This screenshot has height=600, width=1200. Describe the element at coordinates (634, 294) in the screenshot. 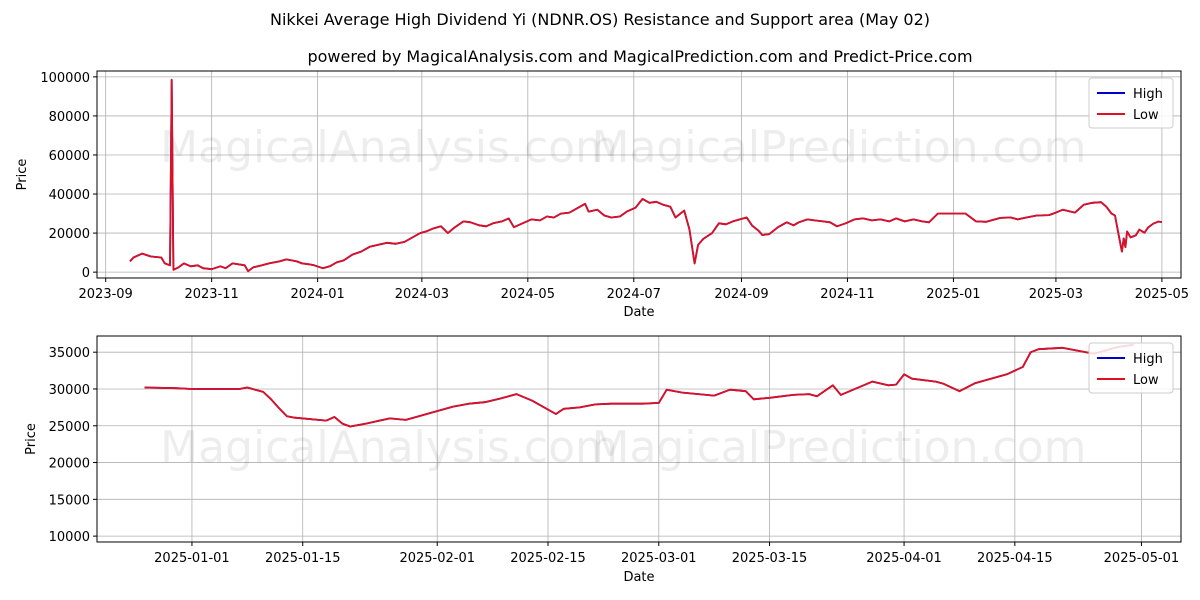

I see `x-tick-label: 2024-07` at that location.